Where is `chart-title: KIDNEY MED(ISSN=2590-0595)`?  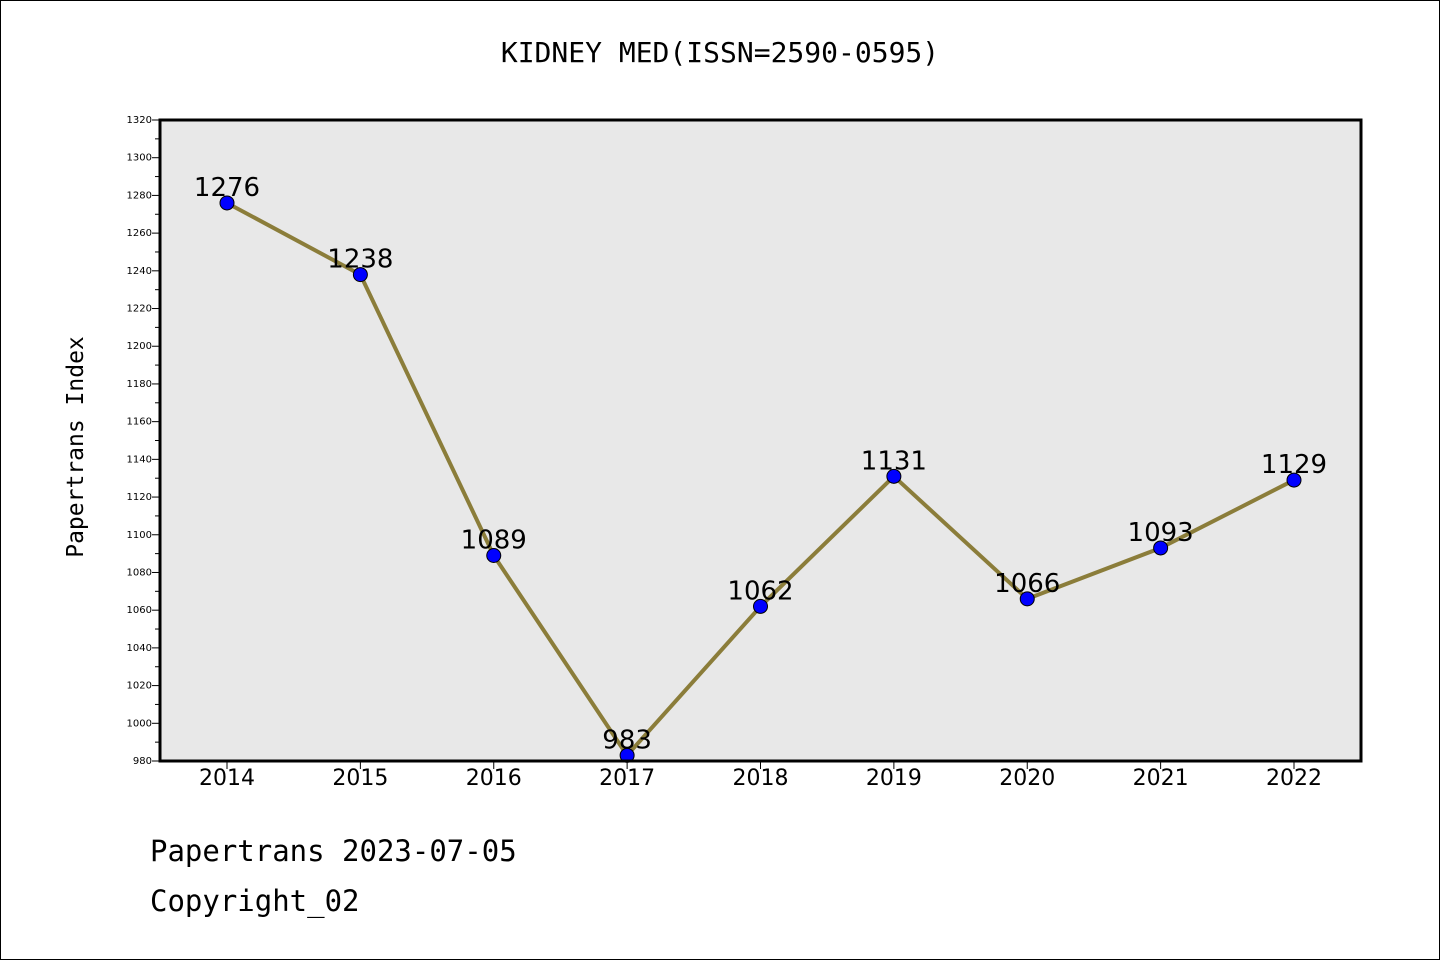 chart-title: KIDNEY MED(ISSN=2590-0595) is located at coordinates (720, 52).